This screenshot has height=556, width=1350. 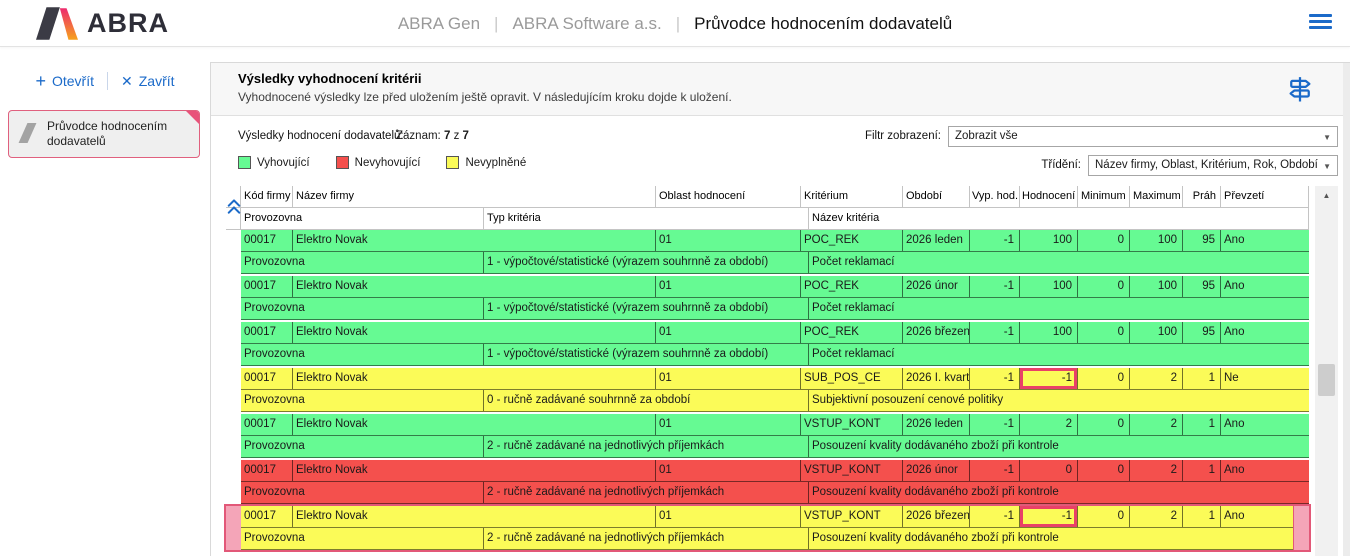 I want to click on cell-hodnoceni: 0, so click(x=1049, y=470).